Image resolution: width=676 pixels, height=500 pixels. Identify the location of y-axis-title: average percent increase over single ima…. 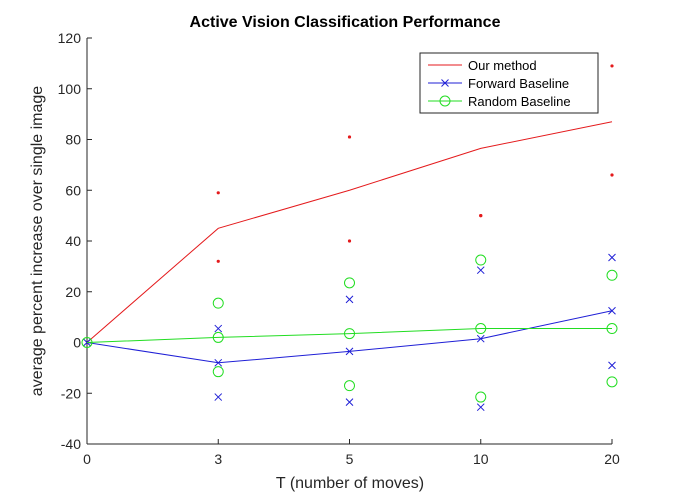
(37, 241).